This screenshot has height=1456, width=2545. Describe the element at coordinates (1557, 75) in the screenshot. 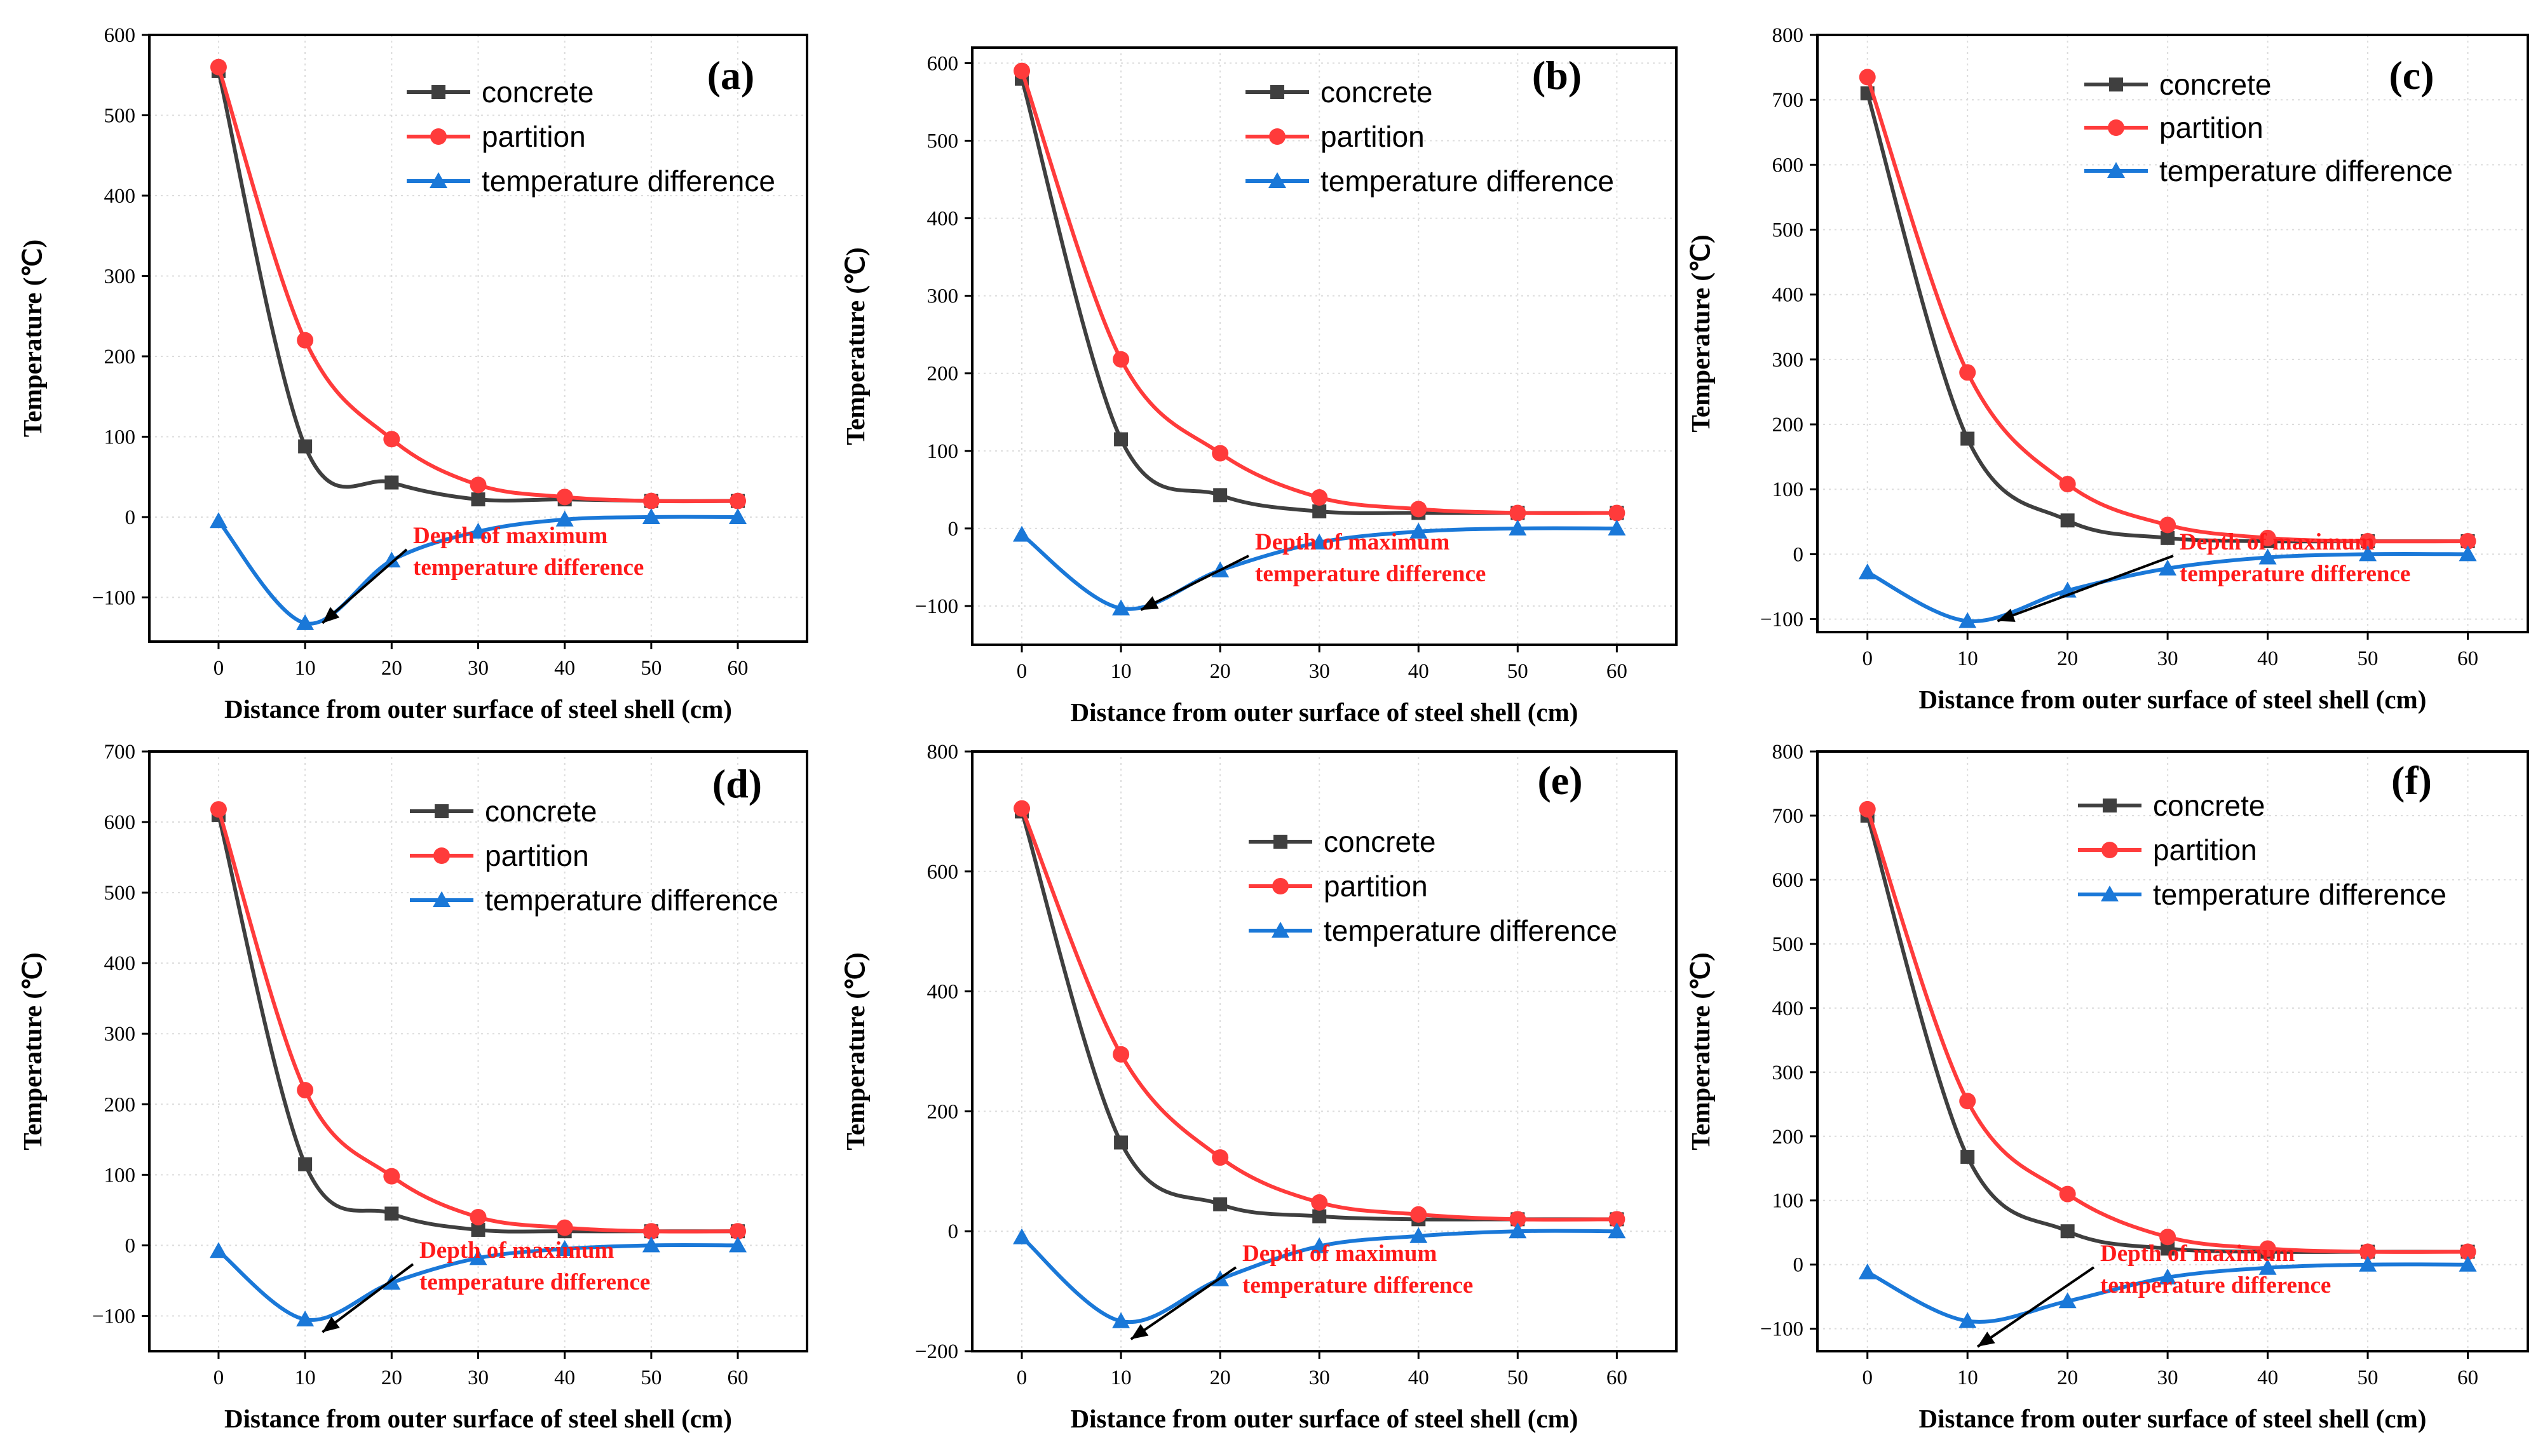

I see `panel-label: (b)` at that location.